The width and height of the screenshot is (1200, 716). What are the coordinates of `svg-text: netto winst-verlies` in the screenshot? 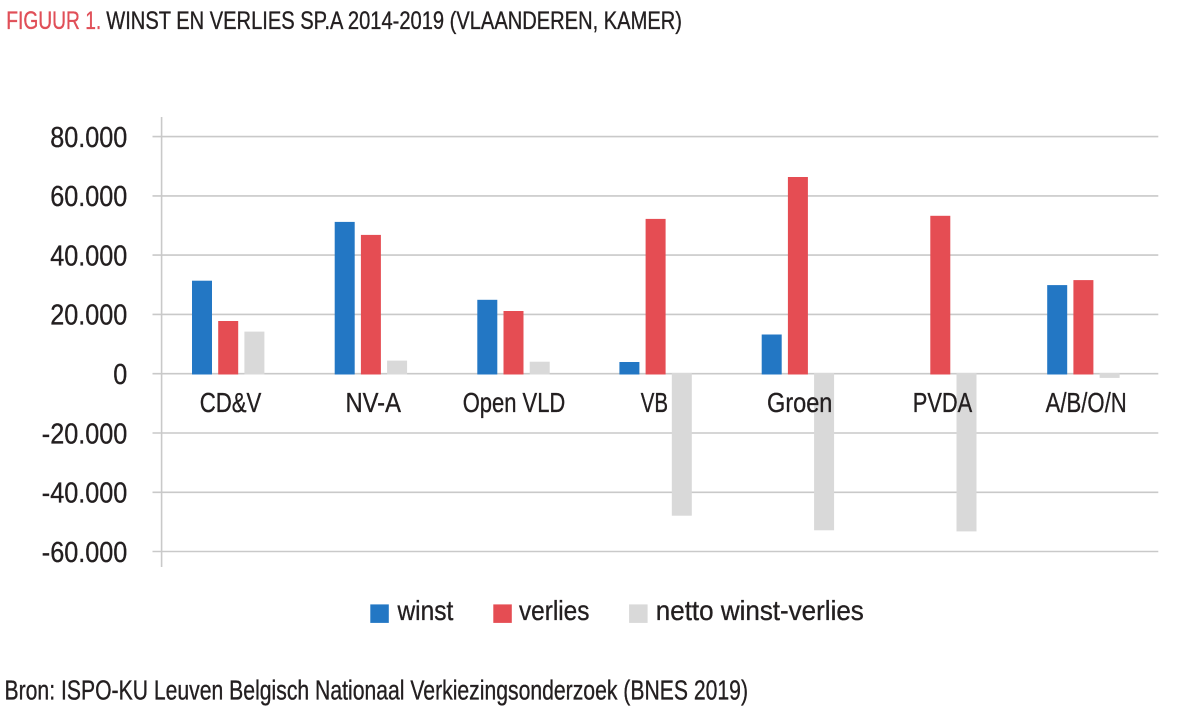 It's located at (760, 610).